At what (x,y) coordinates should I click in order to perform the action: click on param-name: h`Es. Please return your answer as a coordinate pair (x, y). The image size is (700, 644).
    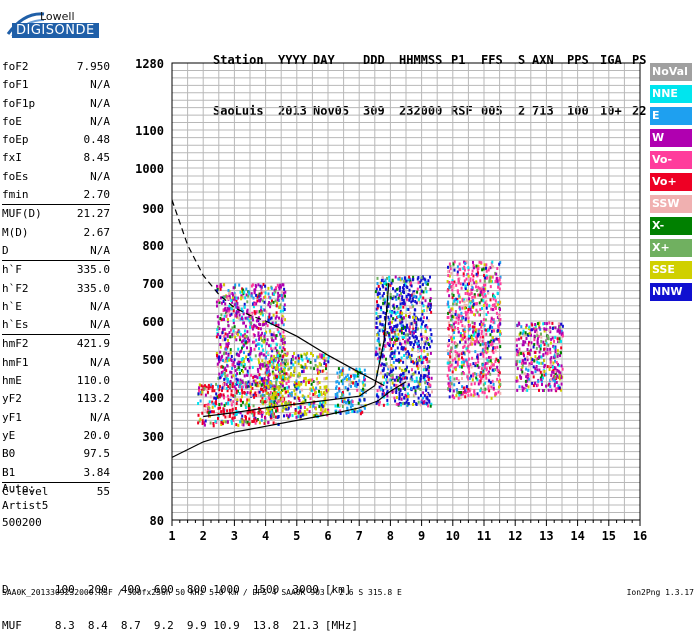
    Looking at the image, I should click on (15, 325).